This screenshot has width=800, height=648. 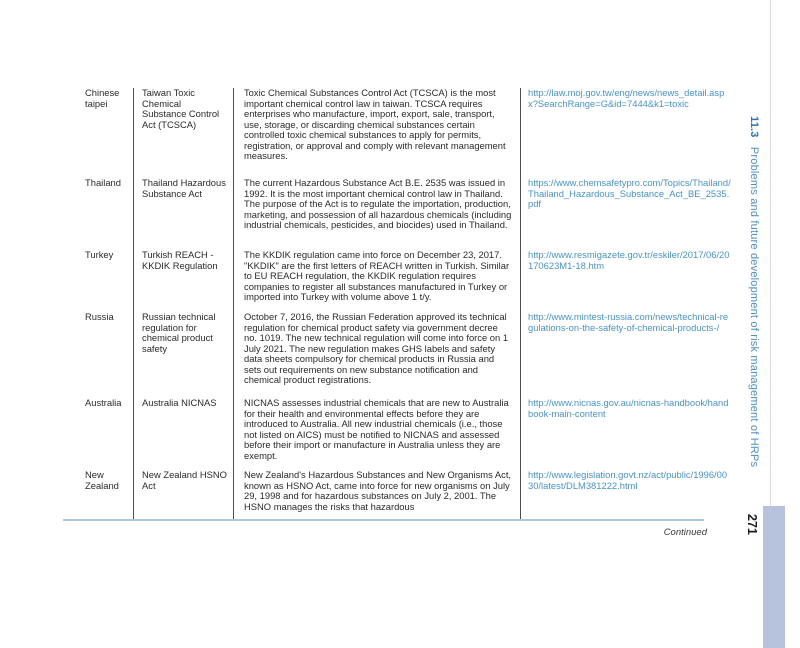 I want to click on regulation-cell: Turkish REACH - KKDIK Regulation, so click(x=183, y=280).